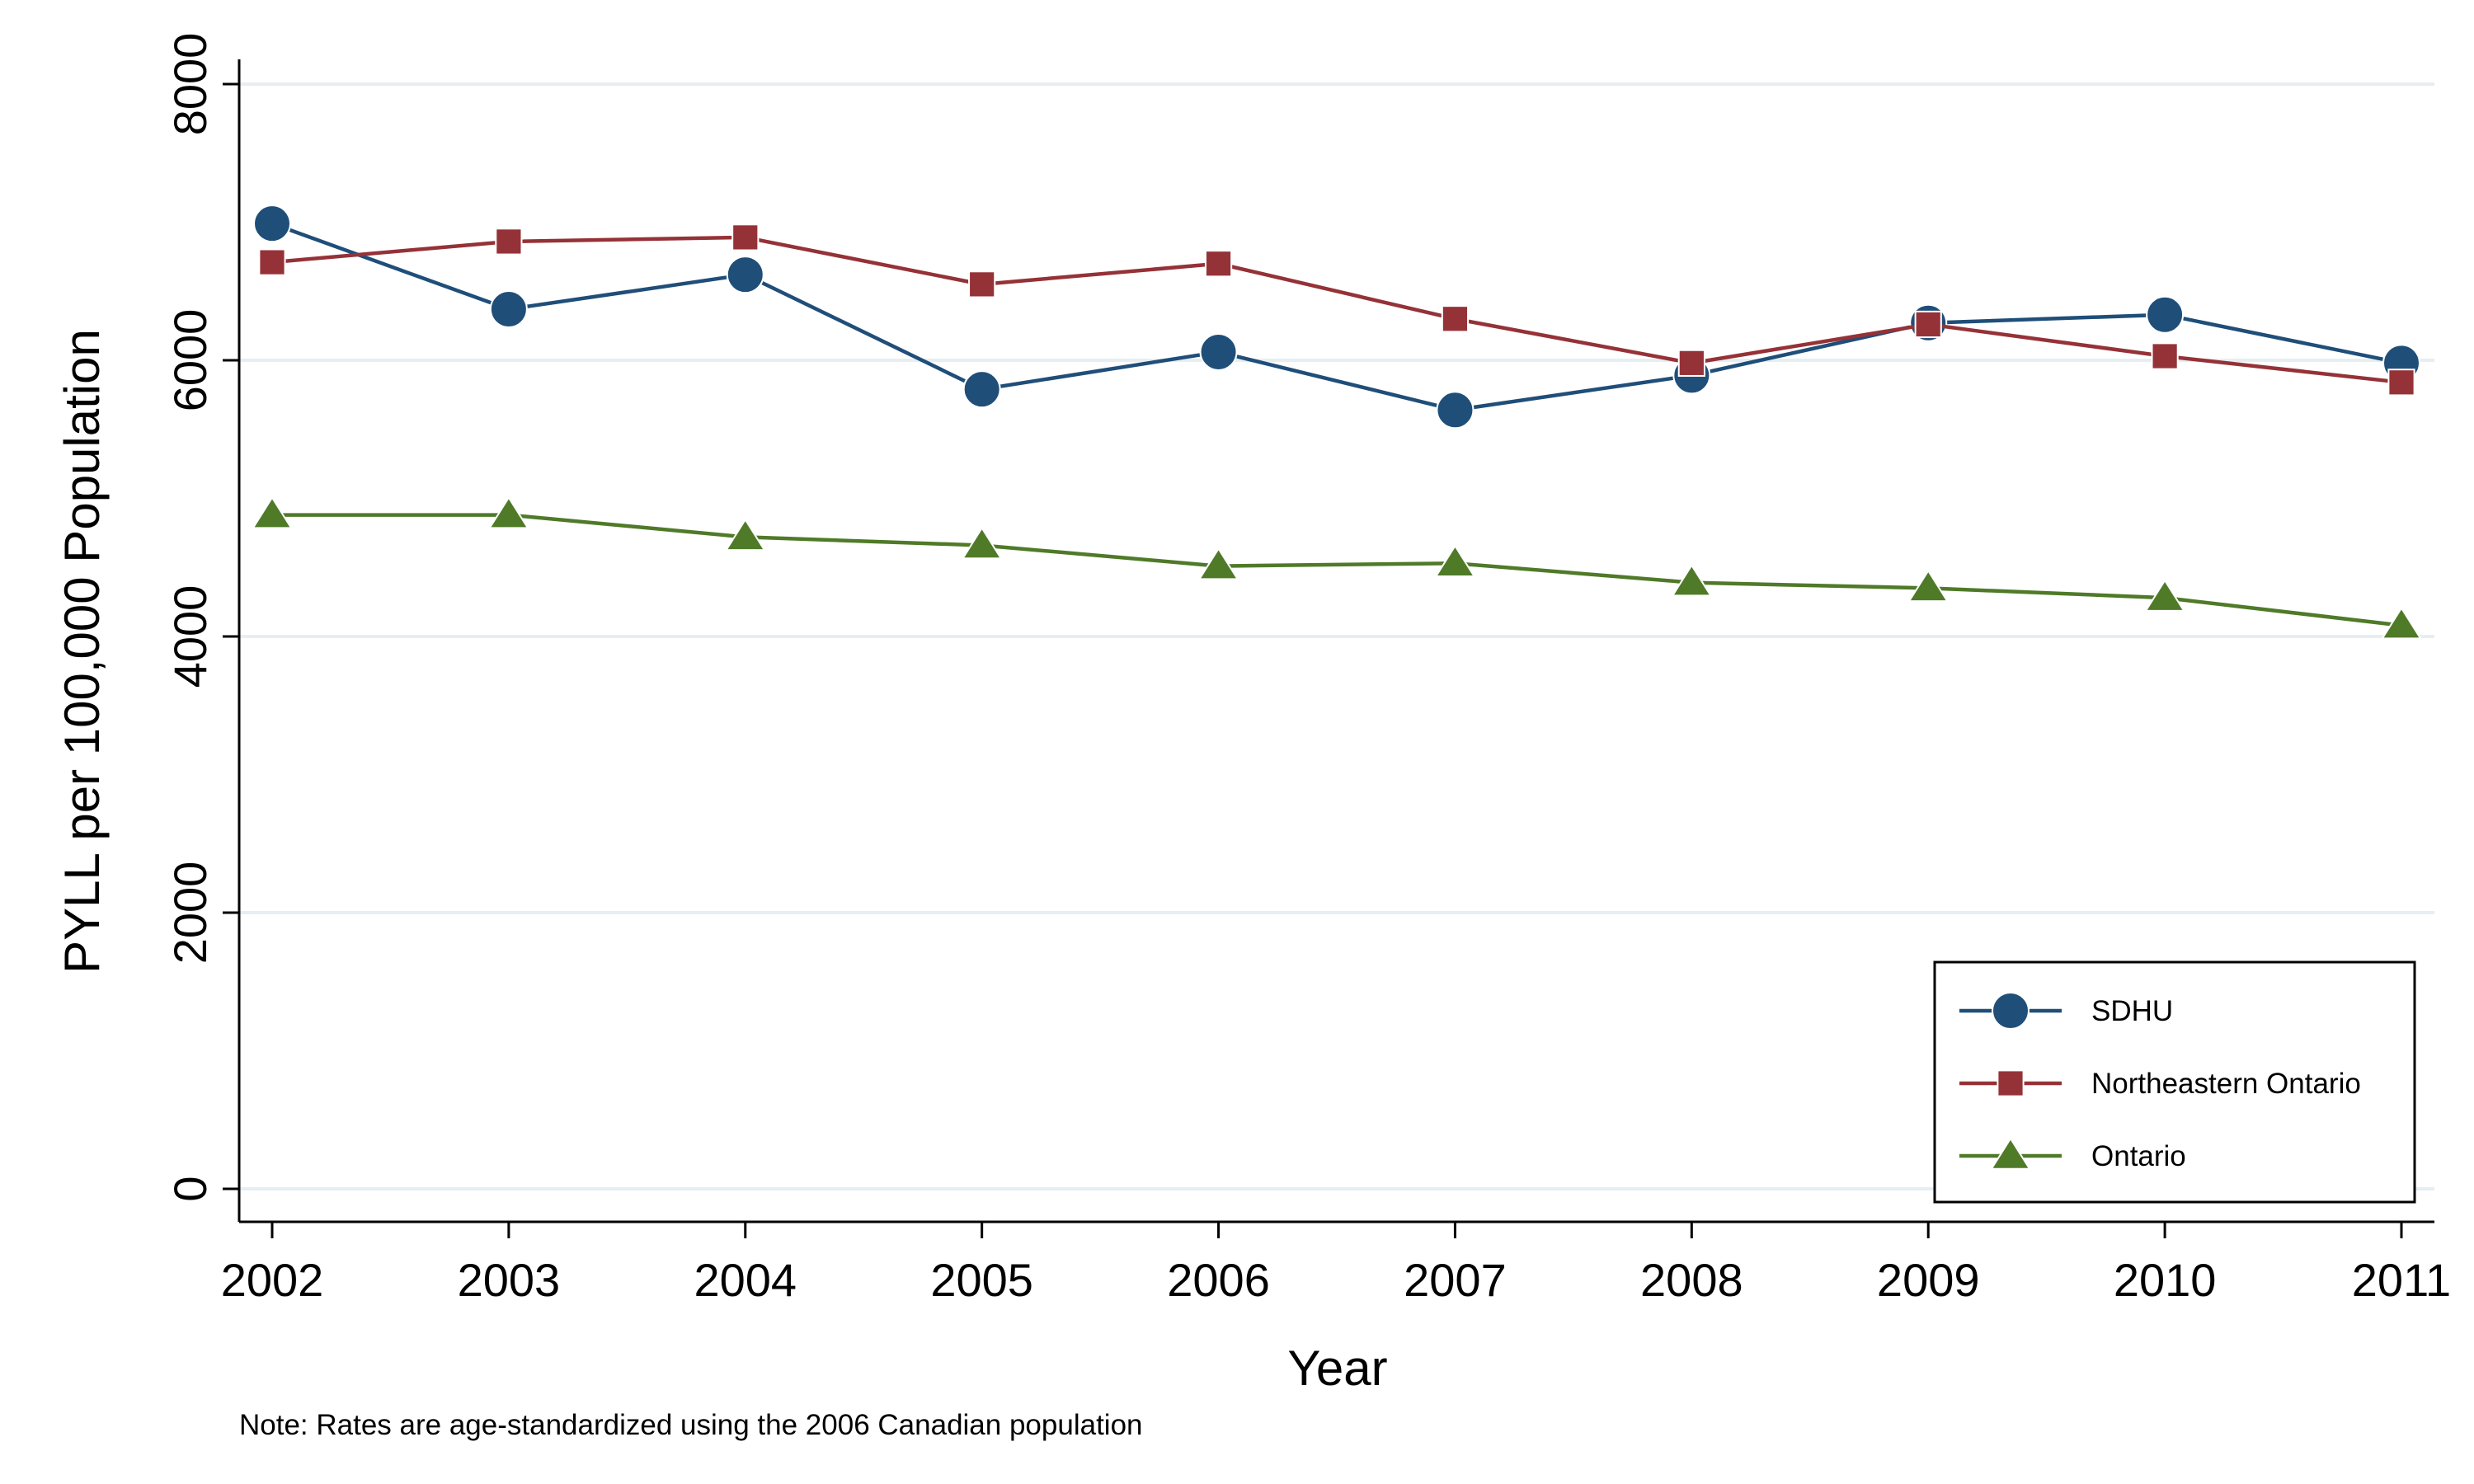 The image size is (2474, 1484). I want to click on data-point-sdhu-2010, so click(2165, 314).